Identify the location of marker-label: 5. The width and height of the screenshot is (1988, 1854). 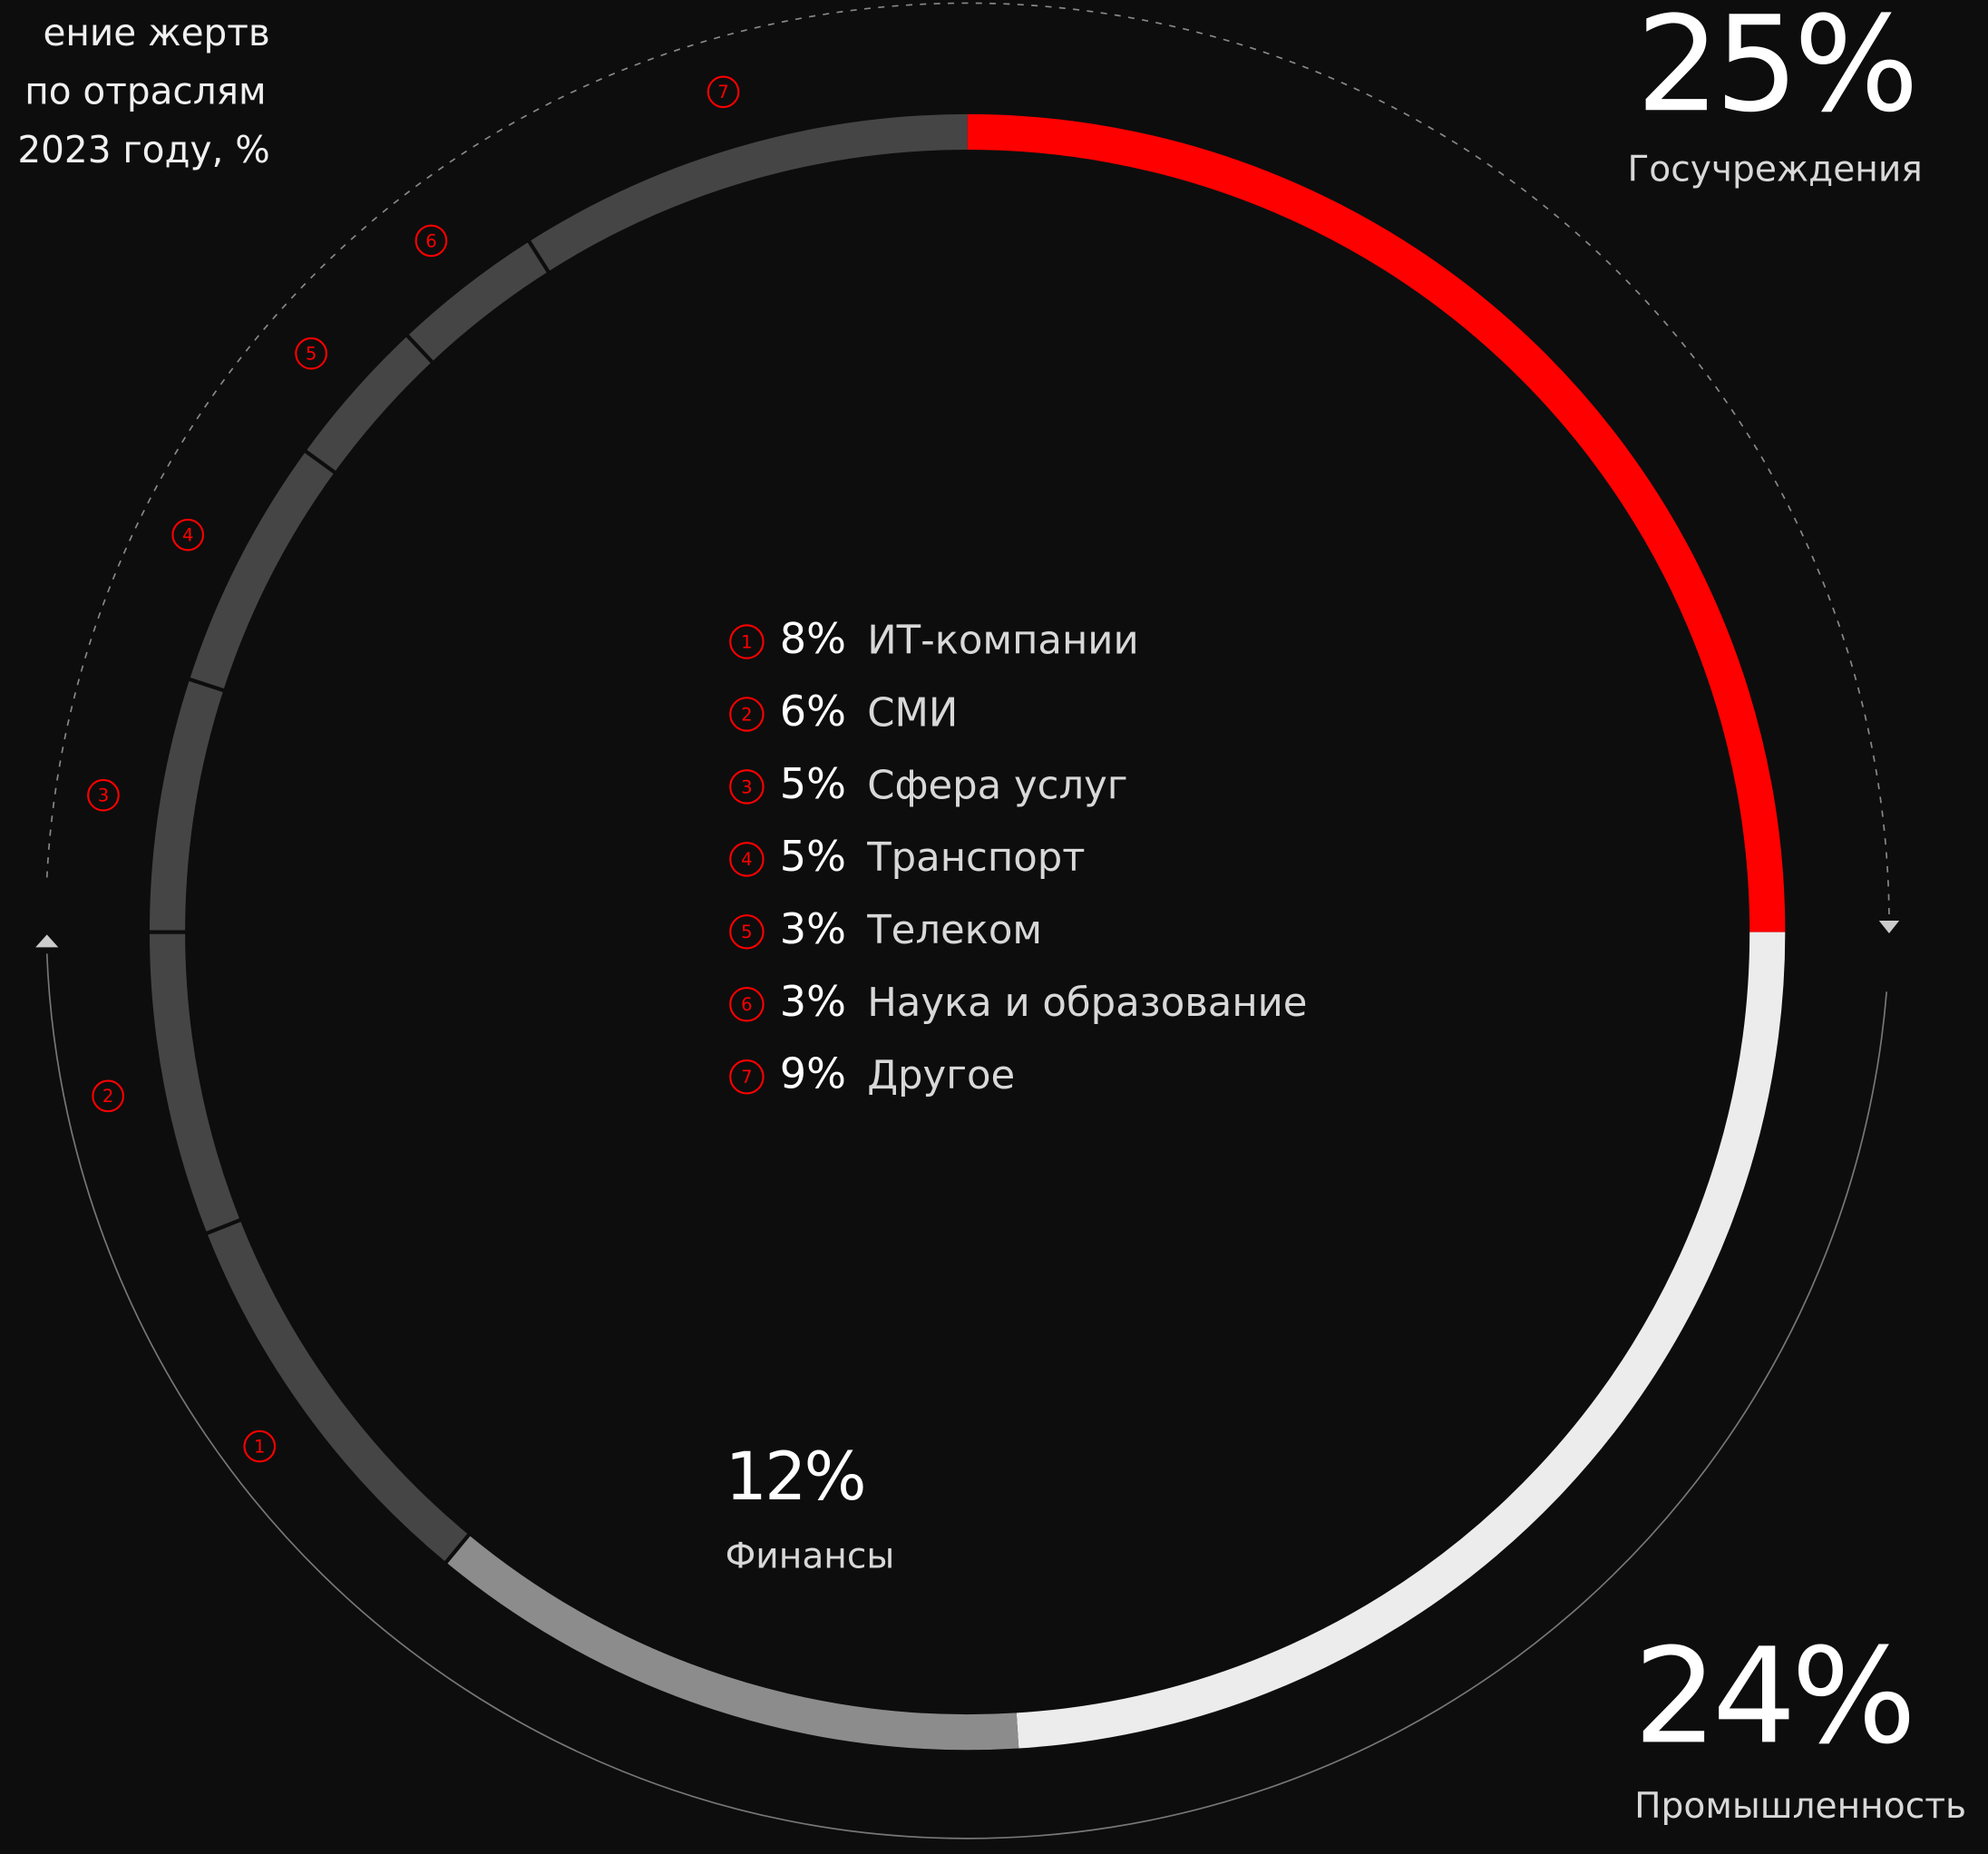
(311, 355).